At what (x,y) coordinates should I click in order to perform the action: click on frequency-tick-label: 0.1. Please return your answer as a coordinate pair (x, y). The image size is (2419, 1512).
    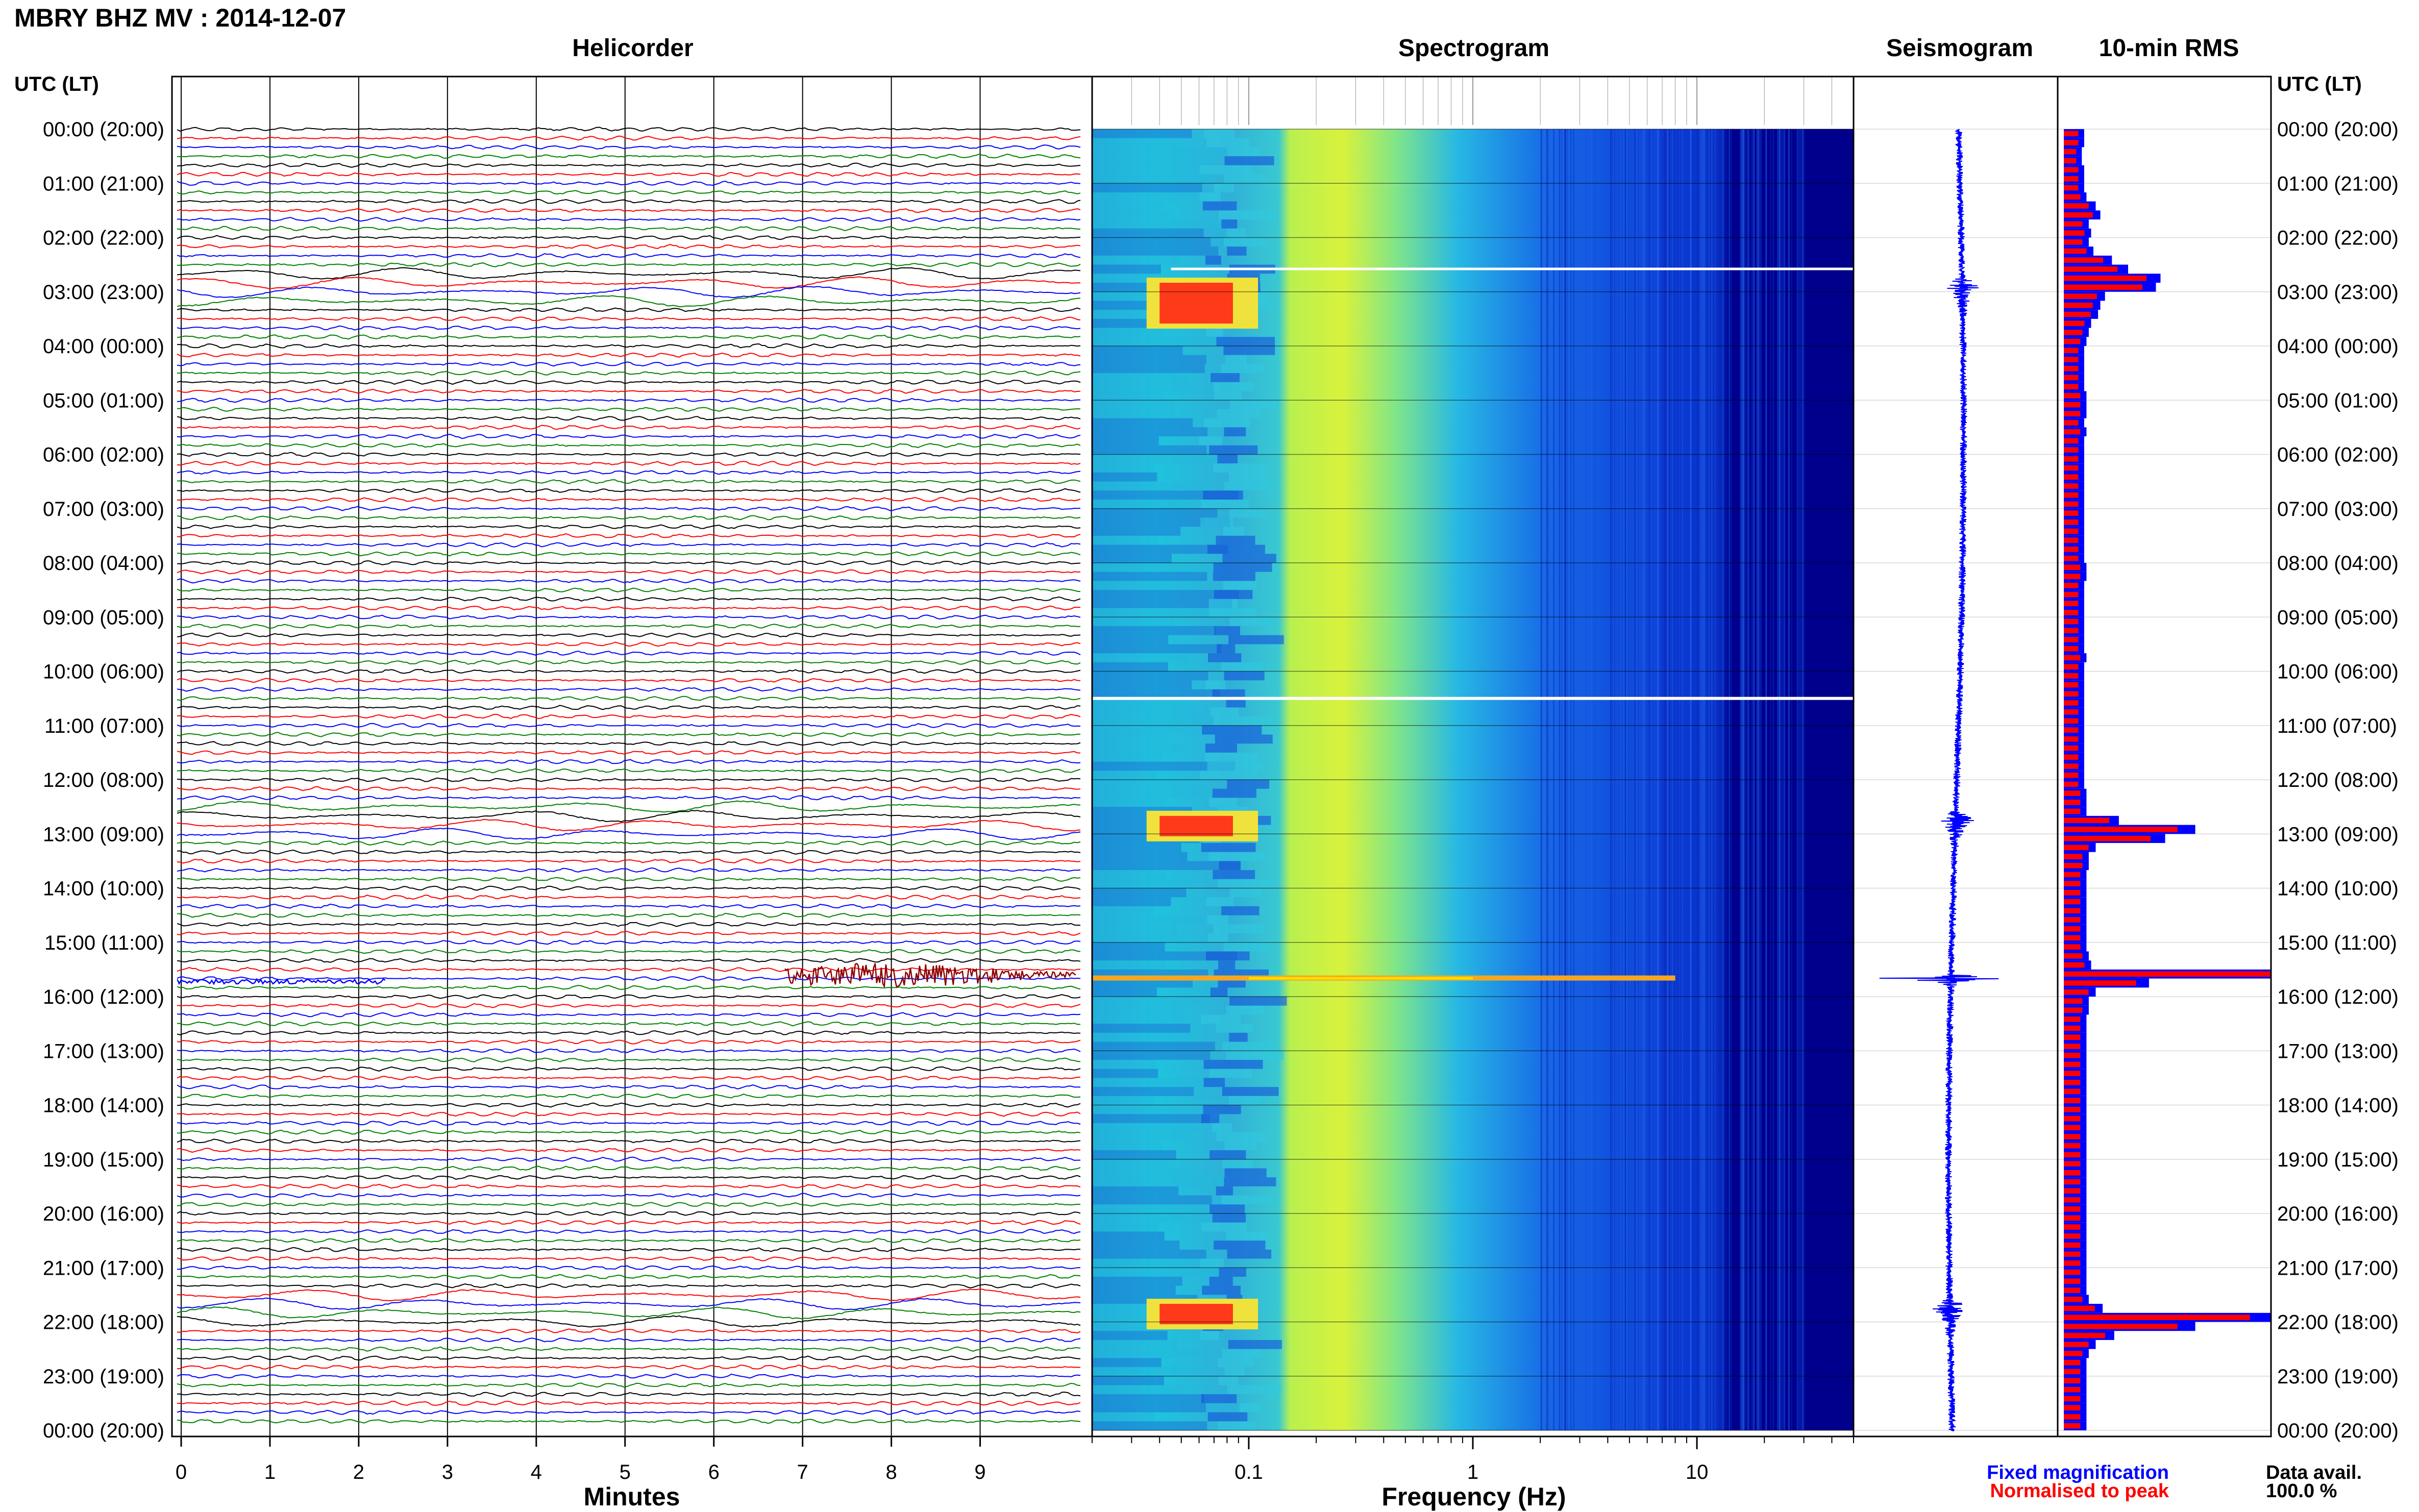
    Looking at the image, I should click on (1249, 1472).